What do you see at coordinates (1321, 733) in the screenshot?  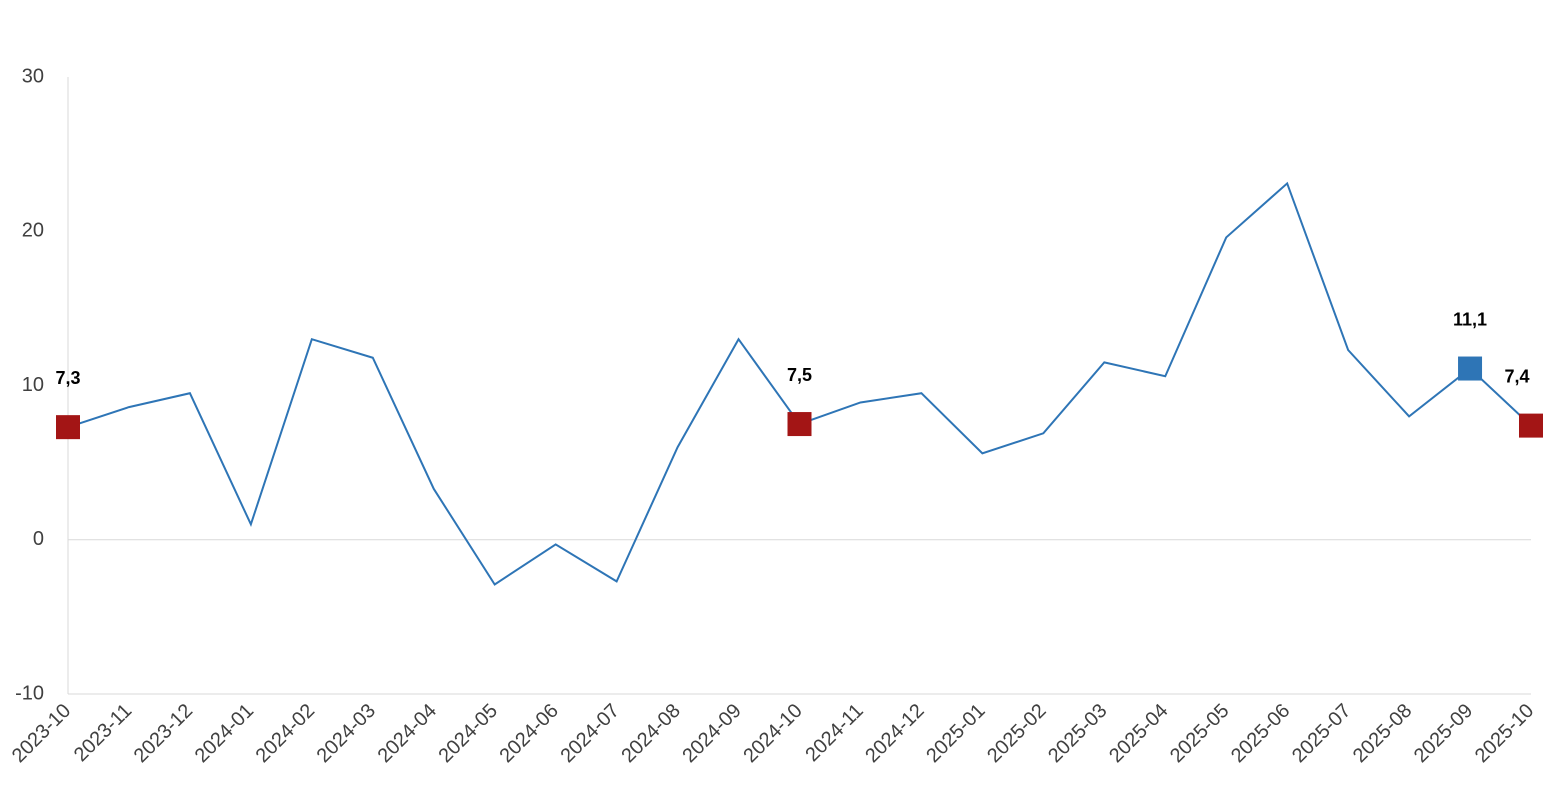 I see `x-tick-label: 2025-07` at bounding box center [1321, 733].